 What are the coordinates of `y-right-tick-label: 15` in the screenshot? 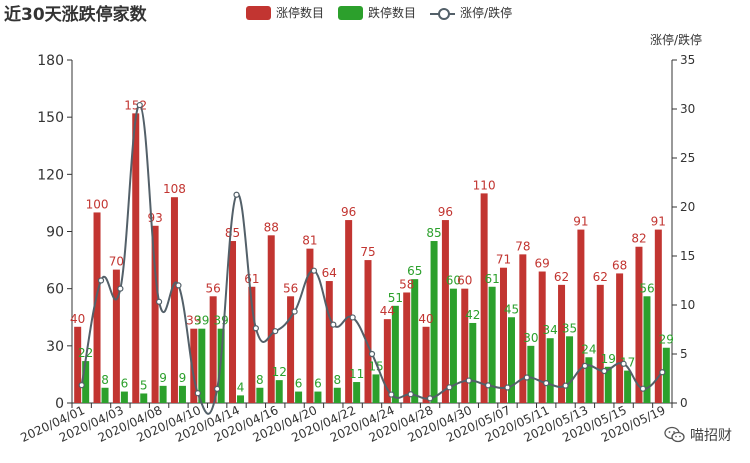 It's located at (687, 256).